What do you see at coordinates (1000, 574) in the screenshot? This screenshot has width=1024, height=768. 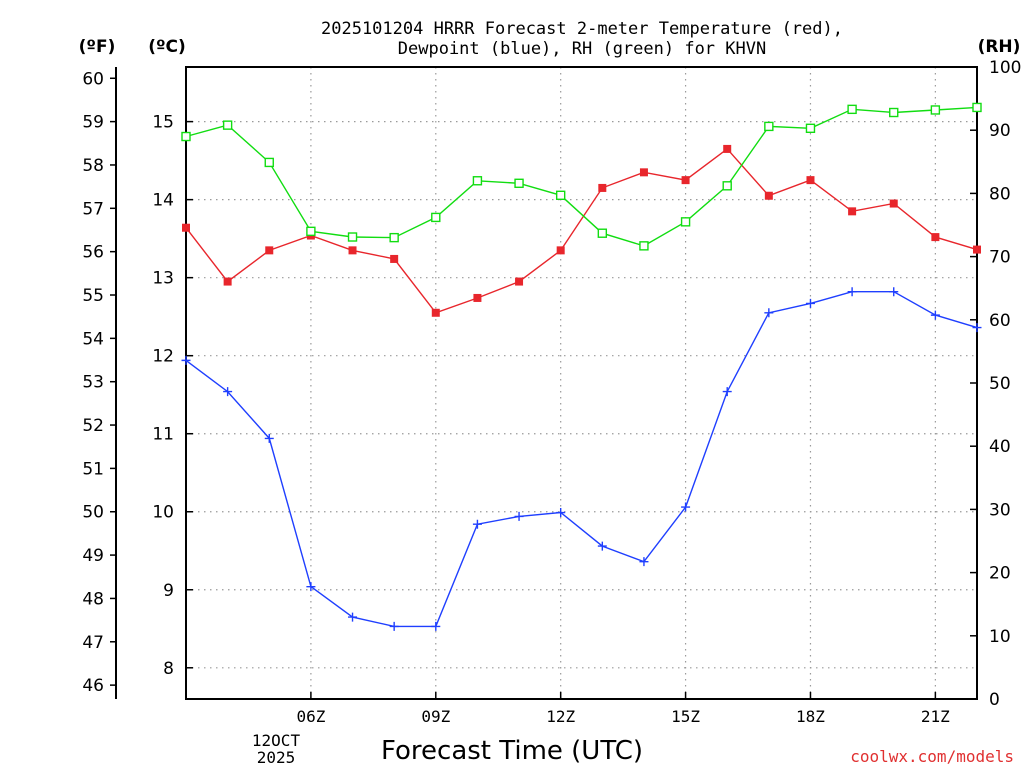 I see `rh-tick-label: 20` at bounding box center [1000, 574].